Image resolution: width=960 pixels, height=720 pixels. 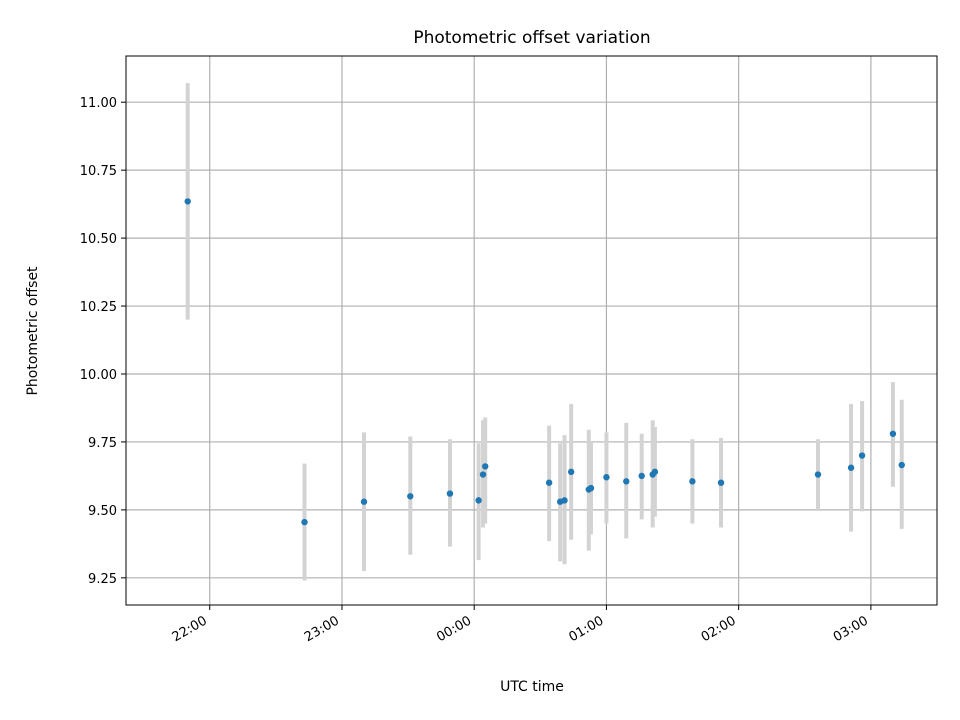 I want to click on y-tick-label: 9.50, so click(x=102, y=511).